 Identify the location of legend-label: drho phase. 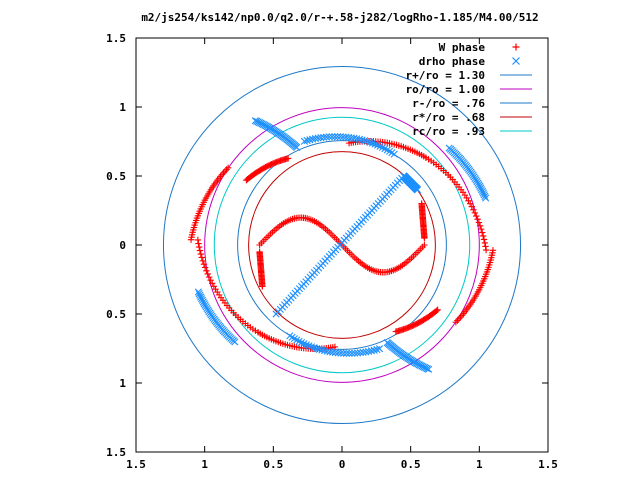
(452, 61).